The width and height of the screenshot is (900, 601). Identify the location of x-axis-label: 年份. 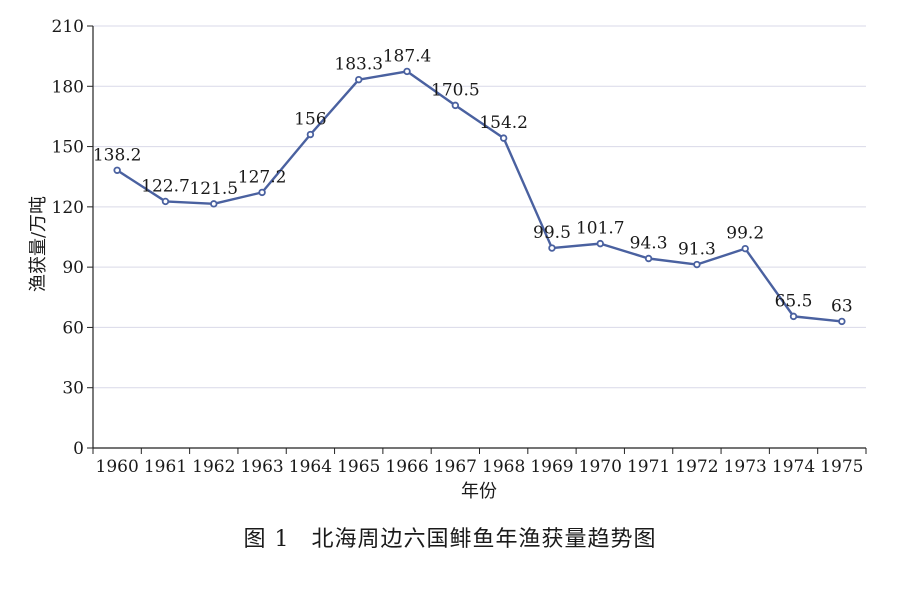
(479, 491).